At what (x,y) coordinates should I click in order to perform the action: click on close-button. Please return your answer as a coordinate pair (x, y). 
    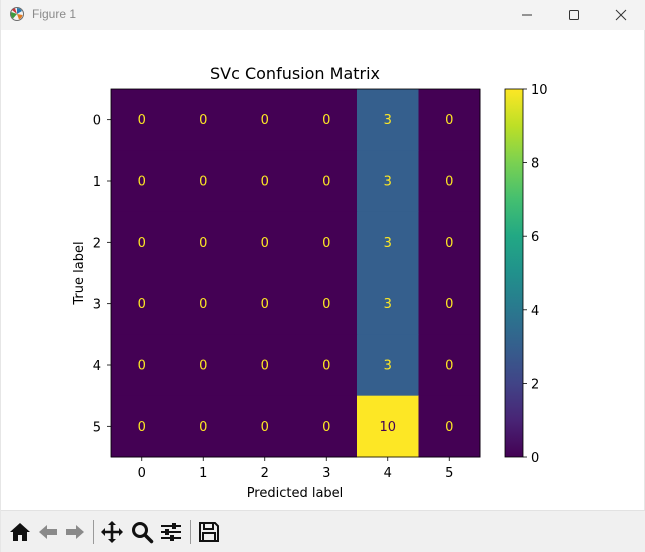
    Looking at the image, I should click on (621, 15).